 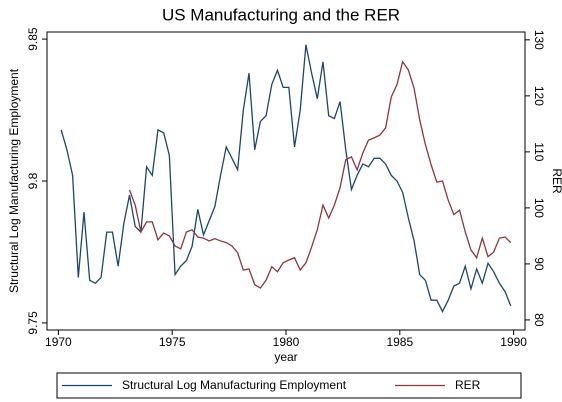 I want to click on y2-tick-label: 130, so click(x=539, y=40).